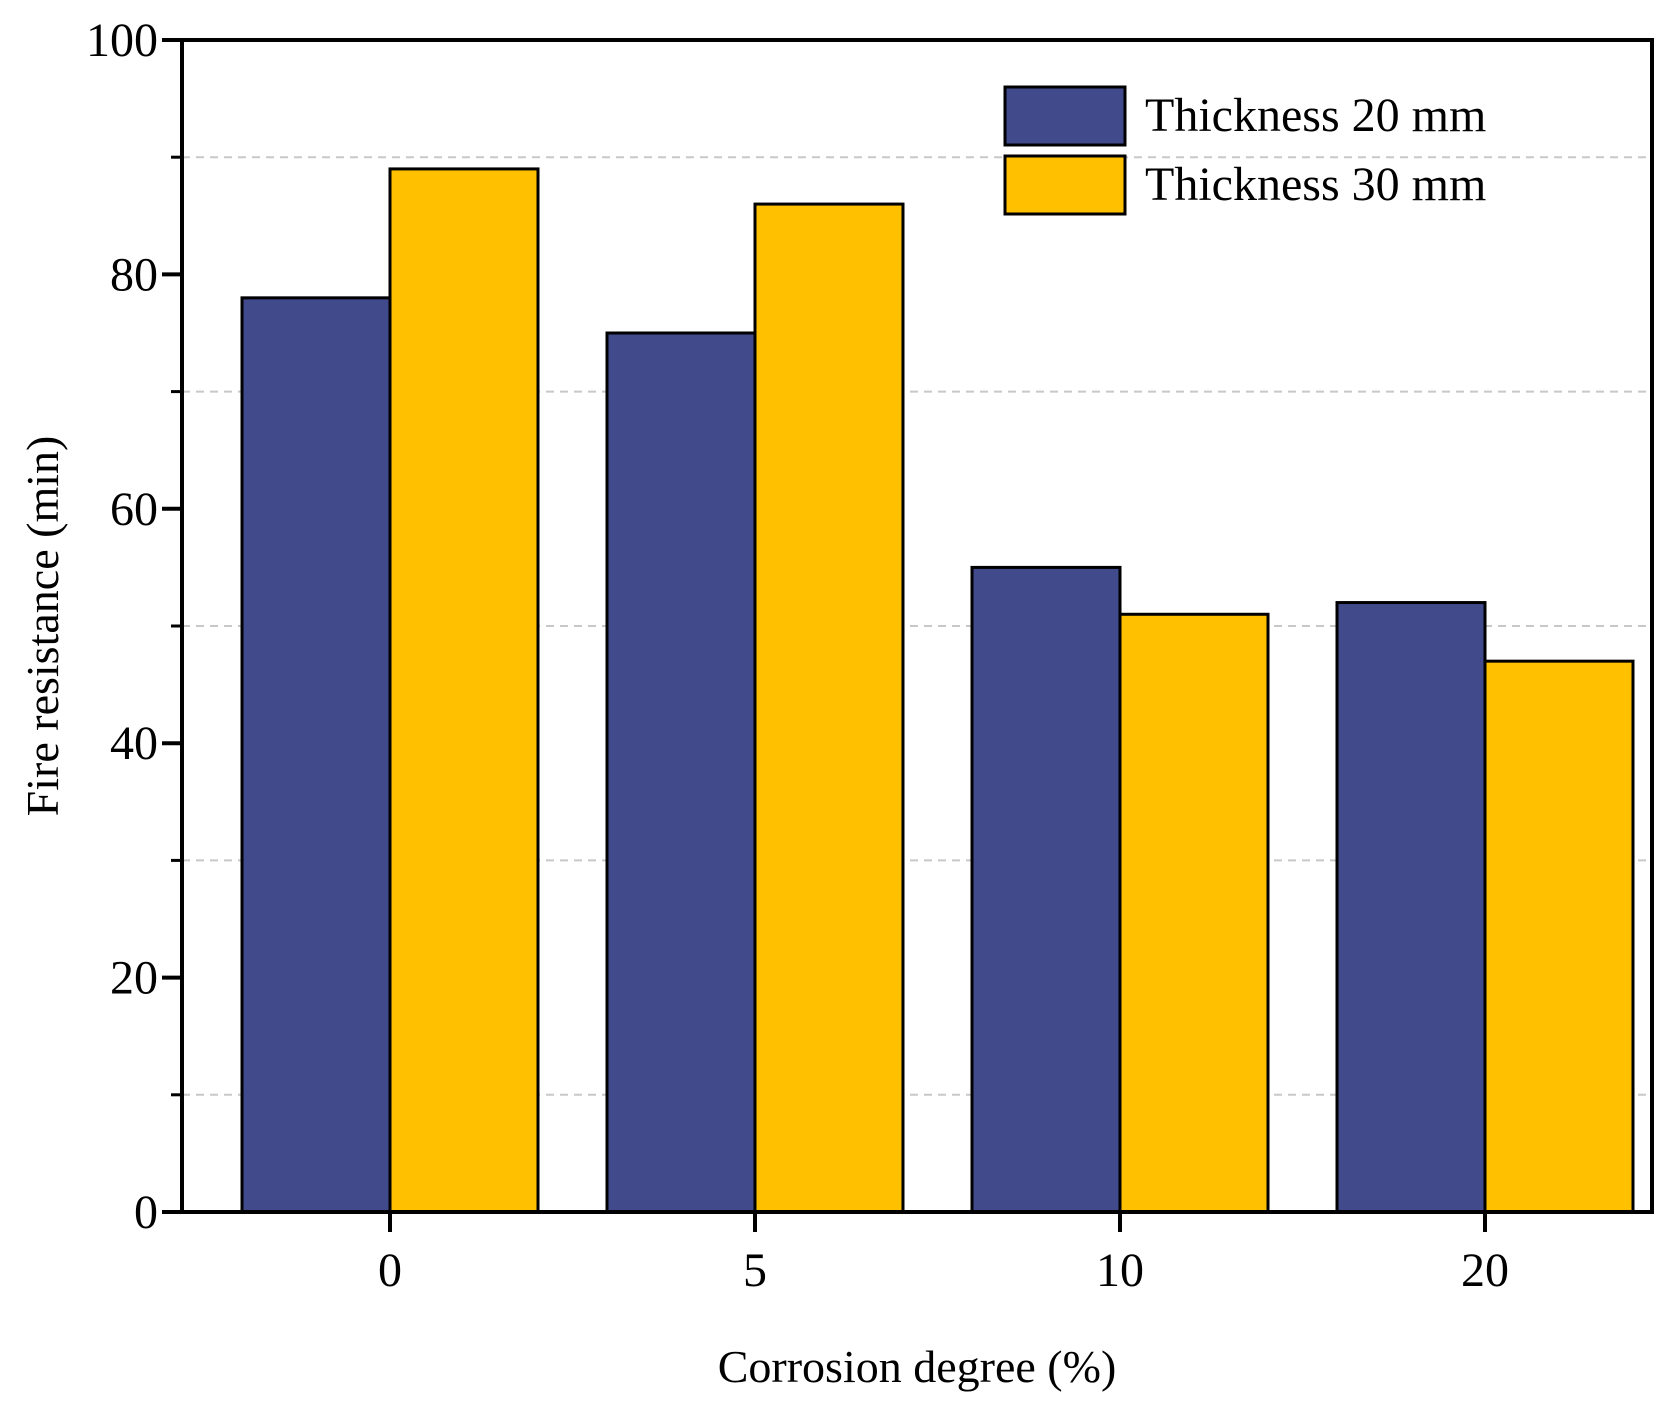 This screenshot has height=1405, width=1669. Describe the element at coordinates (134, 743) in the screenshot. I see `y-tick-label: 40` at that location.